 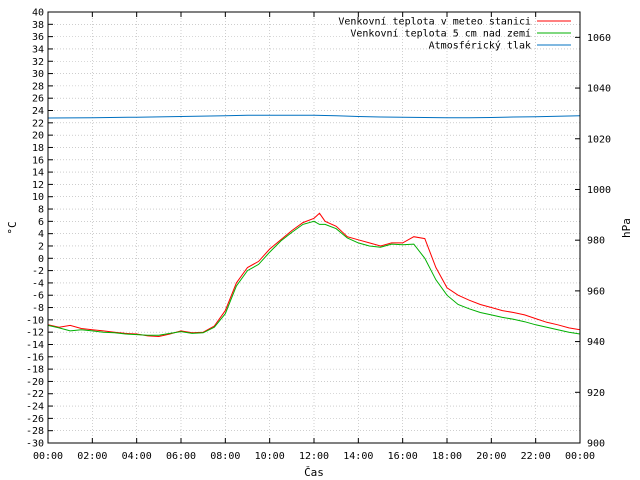 I want to click on x-axis-label: Čas, so click(x=314, y=472).